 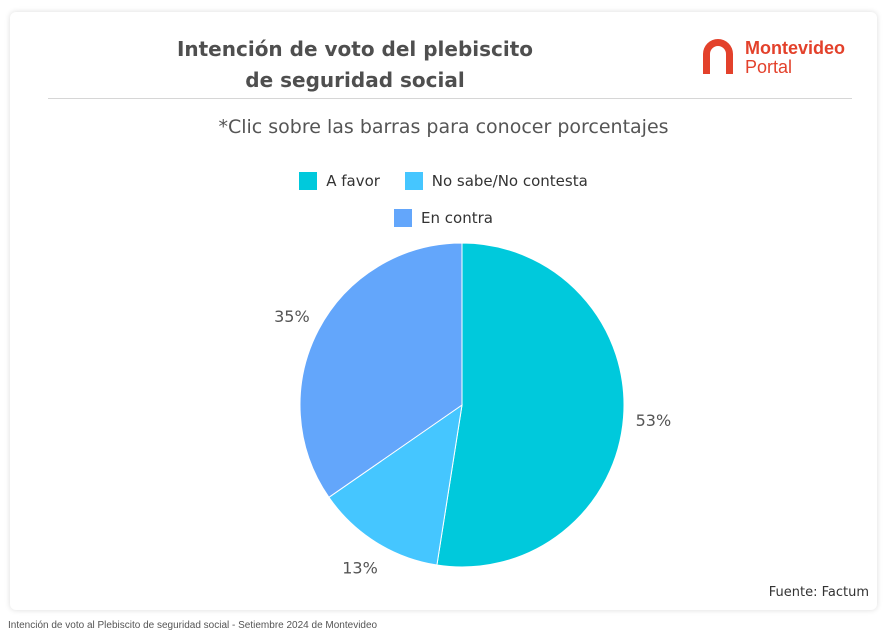 I want to click on pie-slice-a-favor, so click(x=530, y=405).